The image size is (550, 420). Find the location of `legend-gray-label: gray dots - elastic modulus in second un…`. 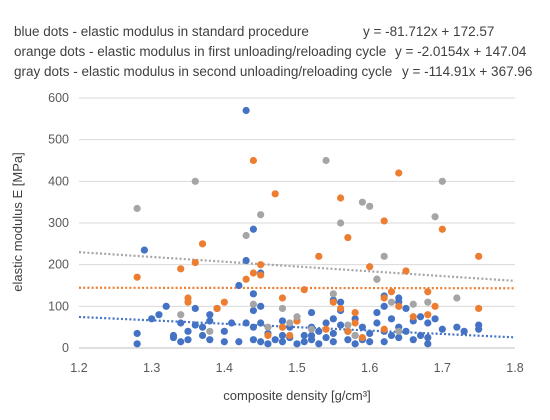

legend-gray-label: gray dots - elastic modulus in second un… is located at coordinates (203, 71).